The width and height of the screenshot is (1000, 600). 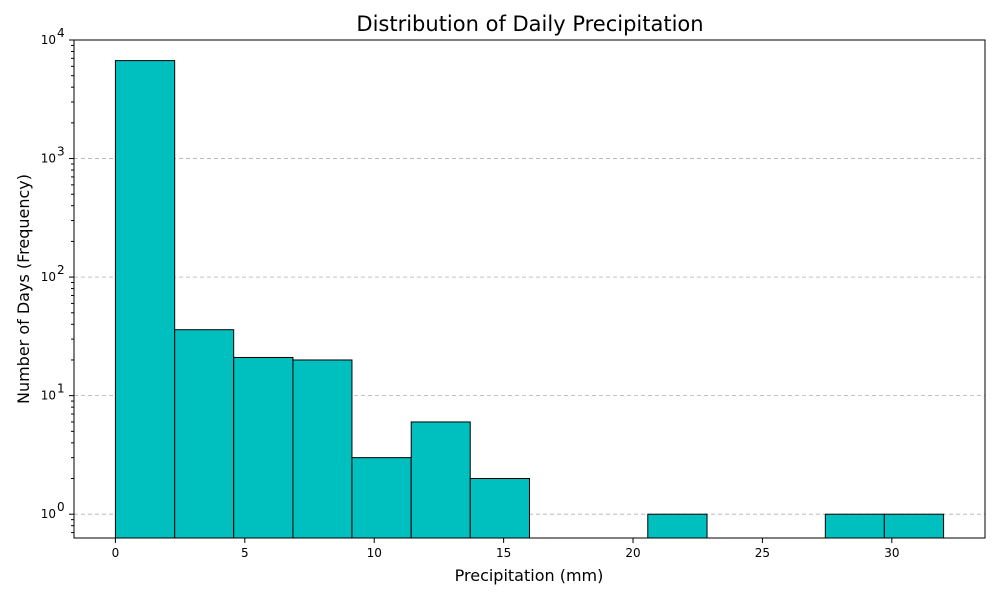 I want to click on x-tick-label: 30, so click(x=891, y=553).